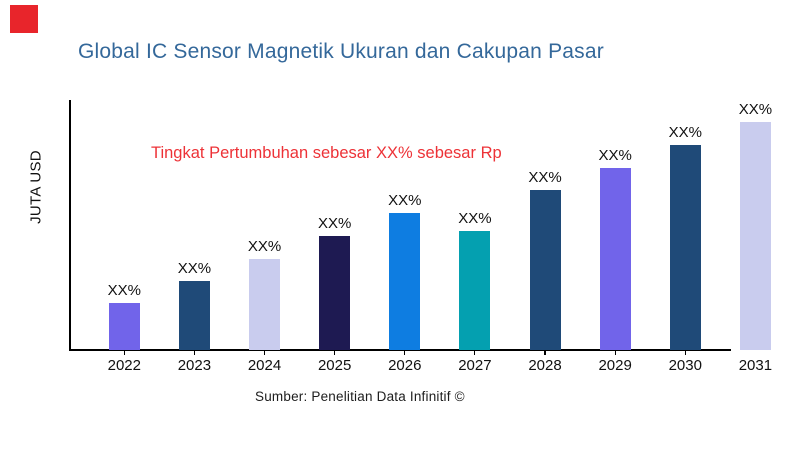 This screenshot has height=450, width=800. What do you see at coordinates (475, 365) in the screenshot?
I see `x-tick-label: 2027` at bounding box center [475, 365].